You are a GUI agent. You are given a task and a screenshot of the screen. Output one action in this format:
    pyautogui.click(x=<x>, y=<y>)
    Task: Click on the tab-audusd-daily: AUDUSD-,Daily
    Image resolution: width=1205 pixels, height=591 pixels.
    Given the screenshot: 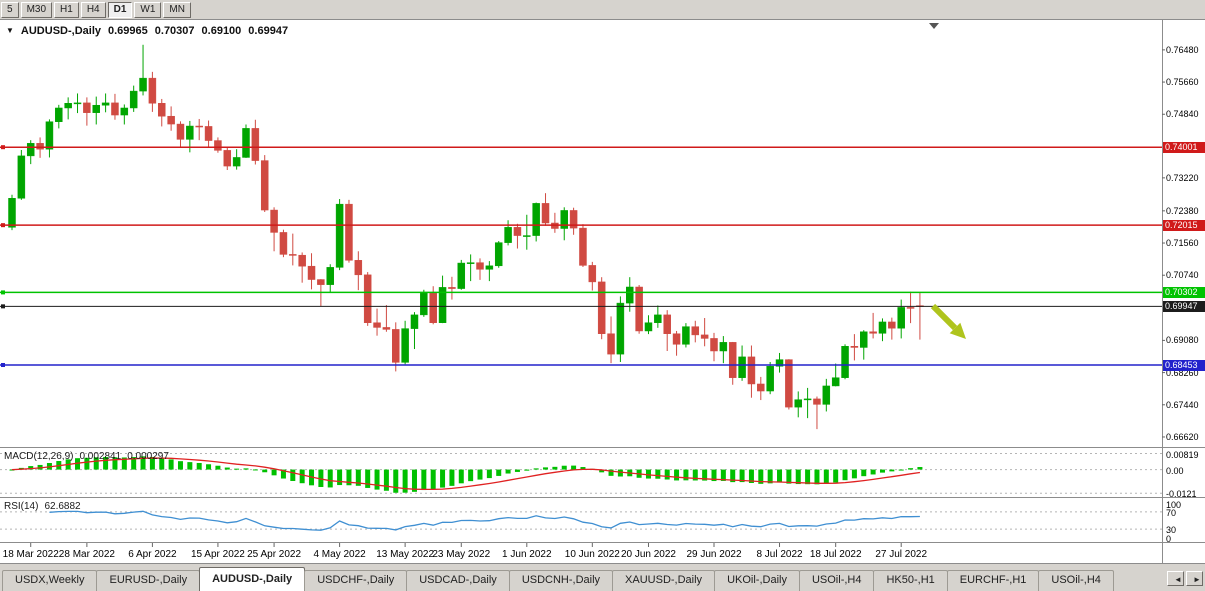 What is the action you would take?
    pyautogui.click(x=252, y=579)
    